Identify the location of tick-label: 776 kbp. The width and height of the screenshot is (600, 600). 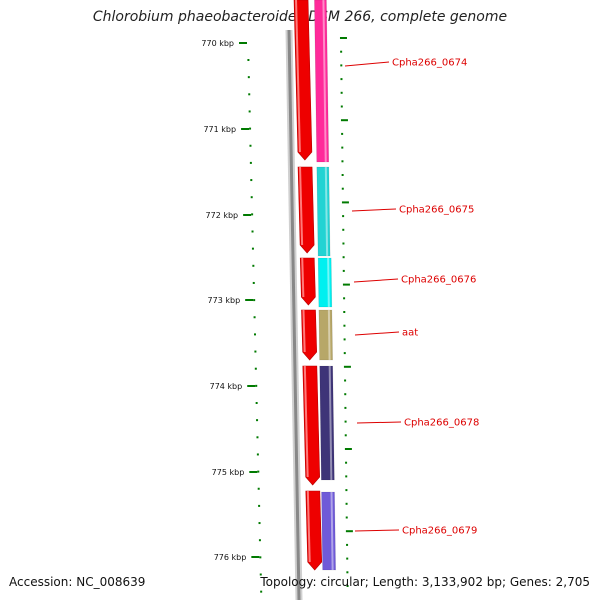
(230, 557).